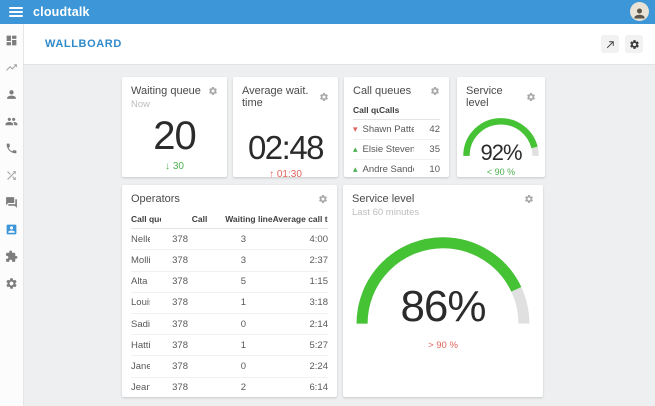 This screenshot has height=406, width=655. Describe the element at coordinates (443, 346) in the screenshot. I see `service-level-threshold: > 90 %` at that location.